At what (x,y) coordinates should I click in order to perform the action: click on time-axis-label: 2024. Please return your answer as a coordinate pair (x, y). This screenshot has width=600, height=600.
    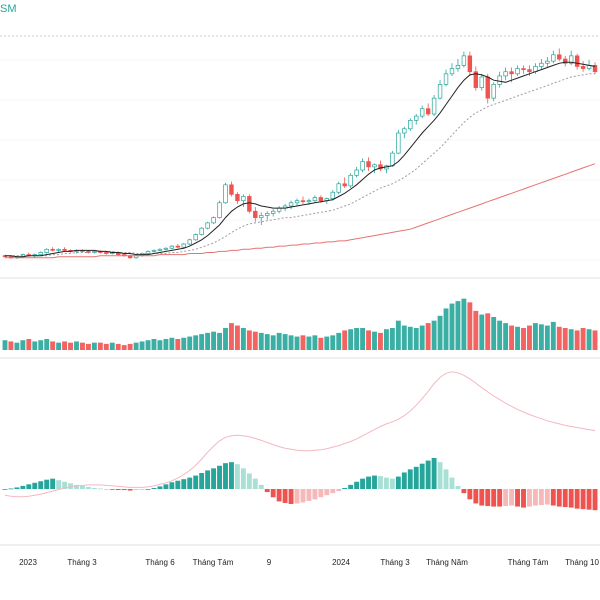
    Looking at the image, I should click on (341, 562).